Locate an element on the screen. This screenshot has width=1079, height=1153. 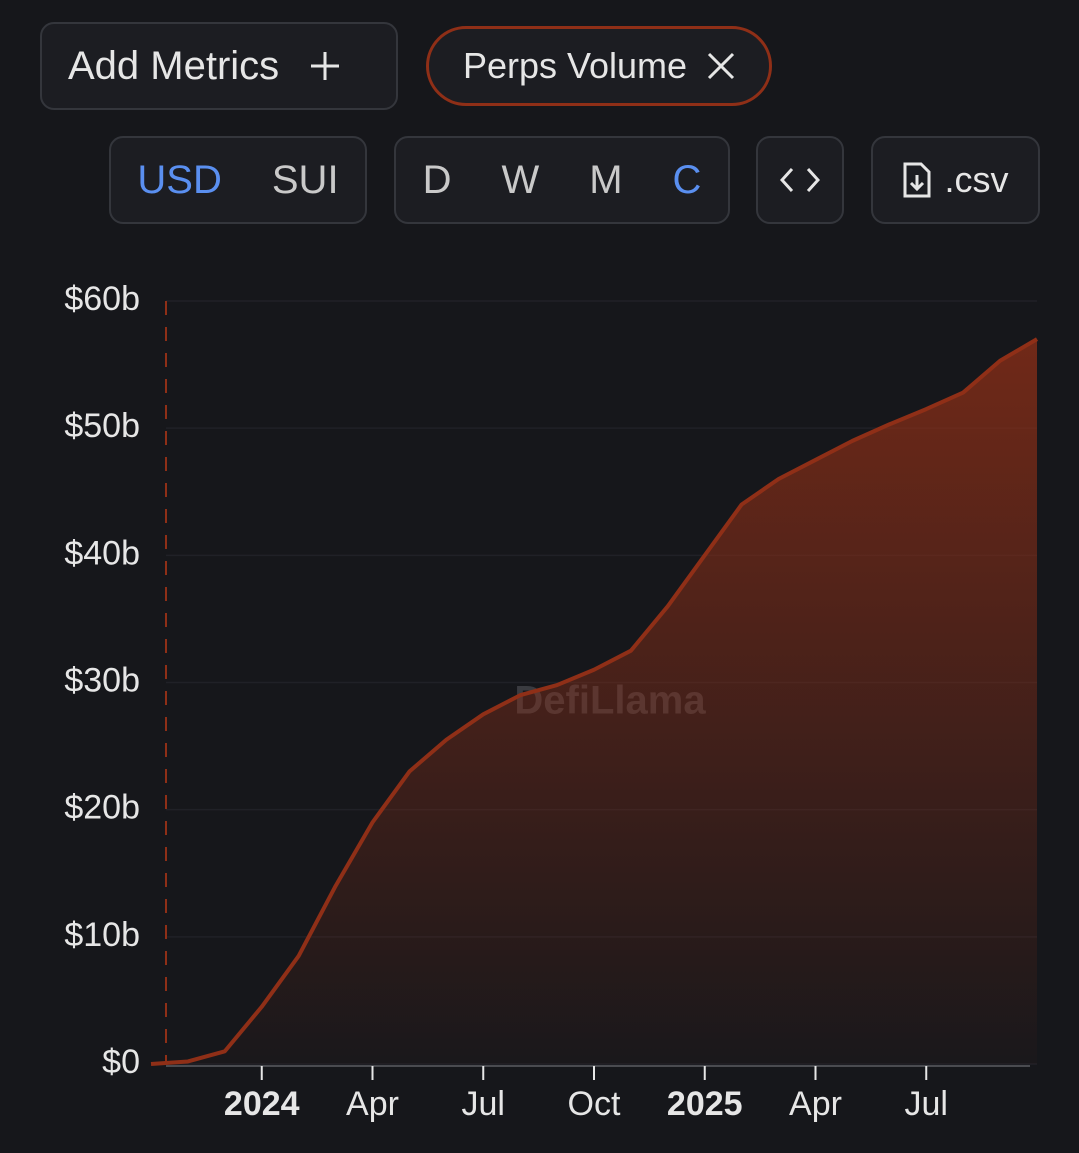
currency-option: USD is located at coordinates (179, 179).